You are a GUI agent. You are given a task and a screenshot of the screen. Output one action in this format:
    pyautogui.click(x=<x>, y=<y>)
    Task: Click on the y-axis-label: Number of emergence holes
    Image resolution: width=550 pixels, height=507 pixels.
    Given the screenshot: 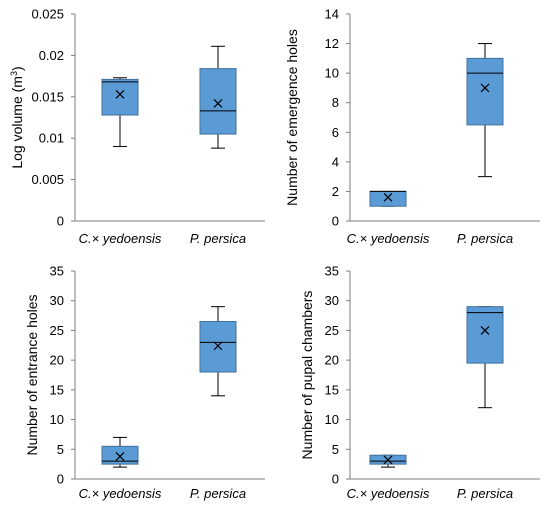 What is the action you would take?
    pyautogui.click(x=292, y=117)
    